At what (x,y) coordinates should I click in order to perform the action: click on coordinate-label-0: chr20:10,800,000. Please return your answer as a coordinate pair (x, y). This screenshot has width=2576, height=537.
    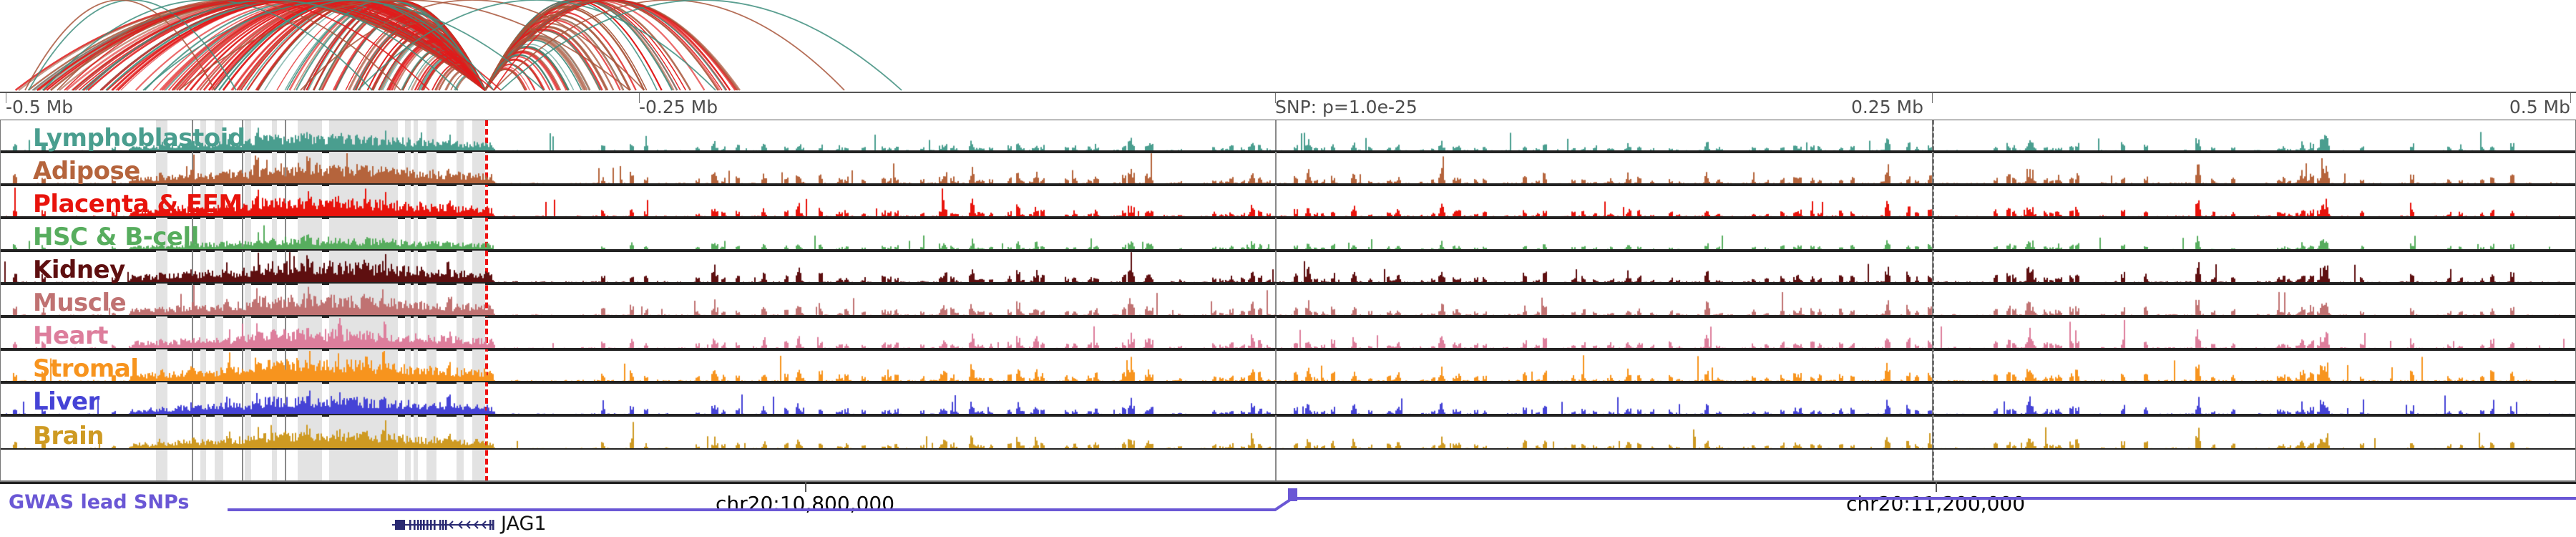
    Looking at the image, I should click on (805, 504).